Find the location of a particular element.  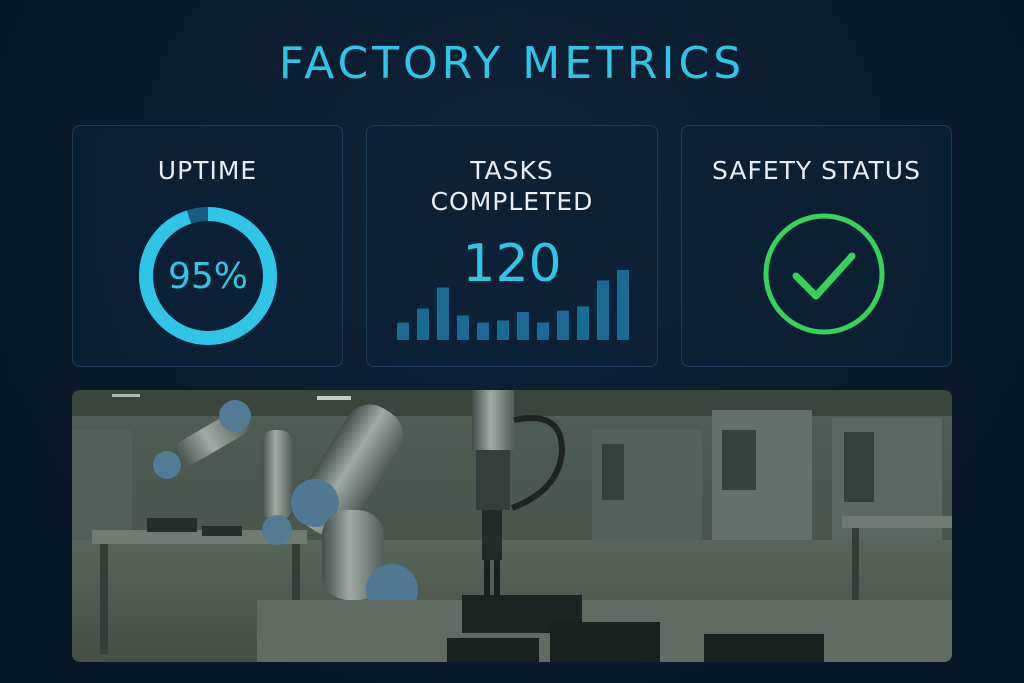

safety-status-card: SAFETY STATUS is located at coordinates (816, 246).